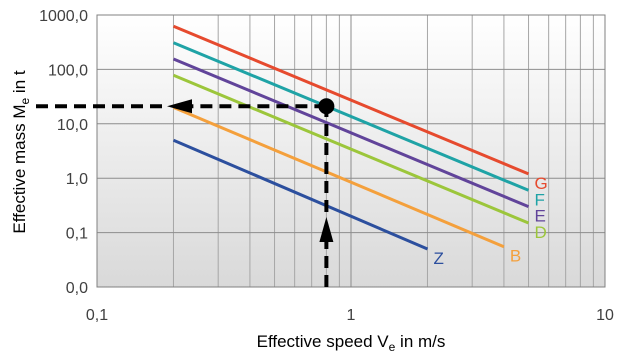 Image resolution: width=617 pixels, height=358 pixels. I want to click on series-label-b: B, so click(515, 256).